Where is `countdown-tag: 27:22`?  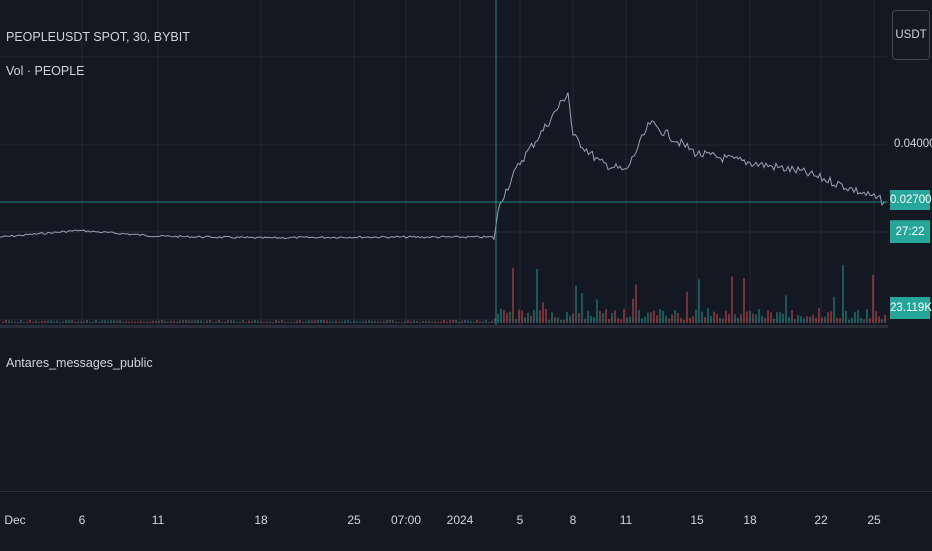 countdown-tag: 27:22 is located at coordinates (910, 231).